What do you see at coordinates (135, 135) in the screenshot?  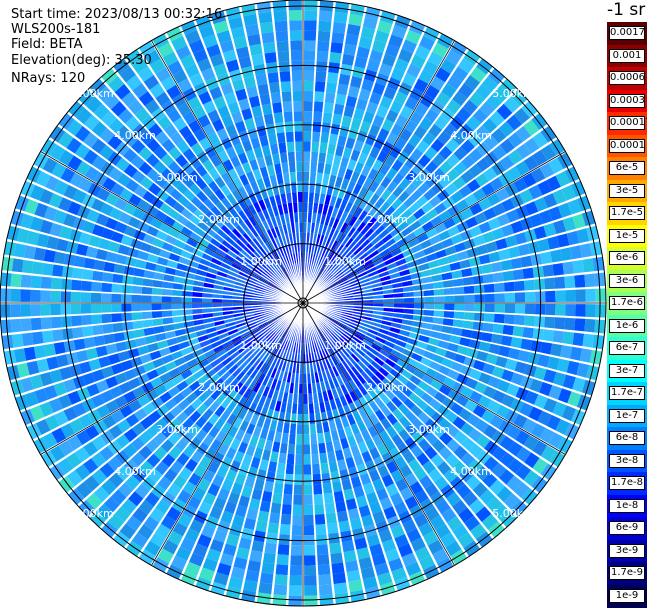 I see `range-label: 4.00km` at bounding box center [135, 135].